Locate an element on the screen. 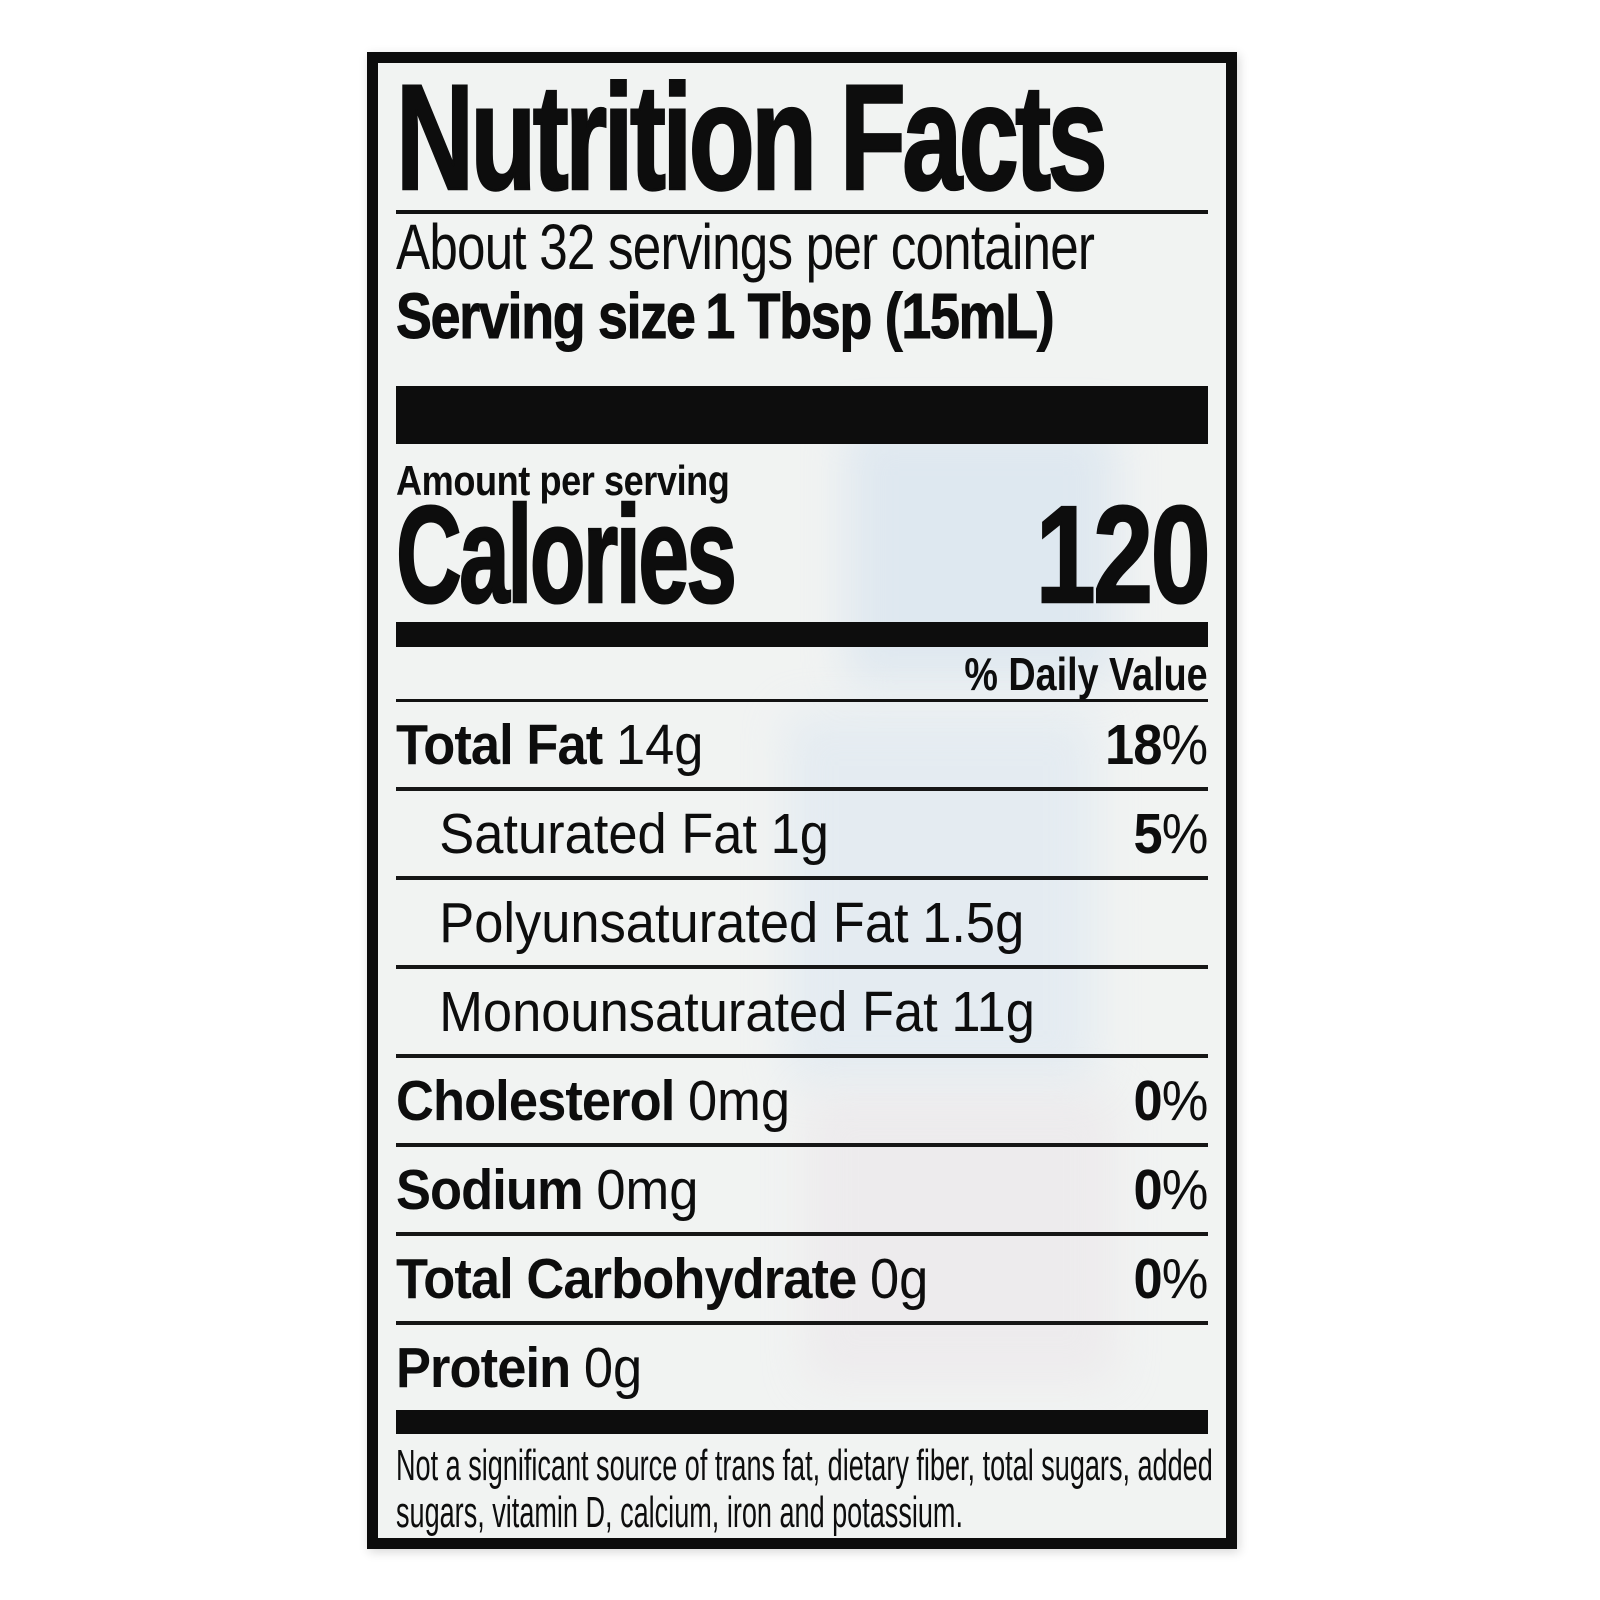  label-title: Nutrition Facts is located at coordinates (801, 137).